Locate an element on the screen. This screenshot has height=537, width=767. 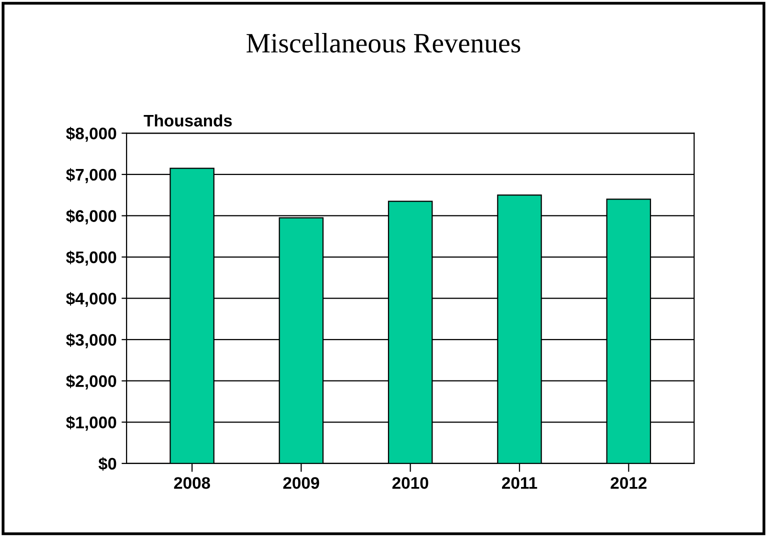
y-tick-label: $0 is located at coordinates (107, 464).